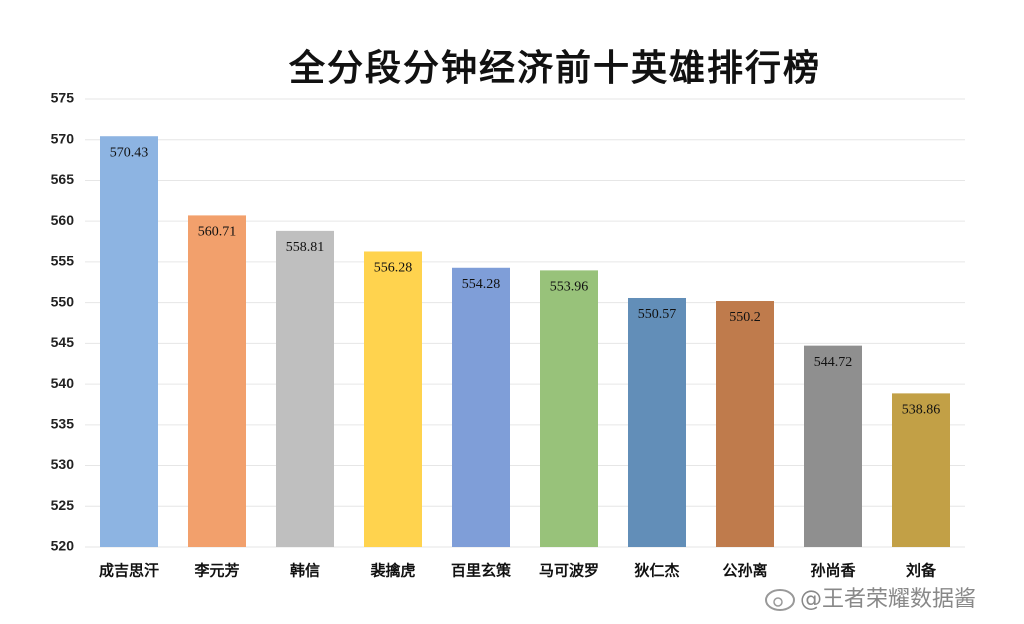 The width and height of the screenshot is (1024, 624). I want to click on x-tick-label: 百里玄策, so click(481, 571).